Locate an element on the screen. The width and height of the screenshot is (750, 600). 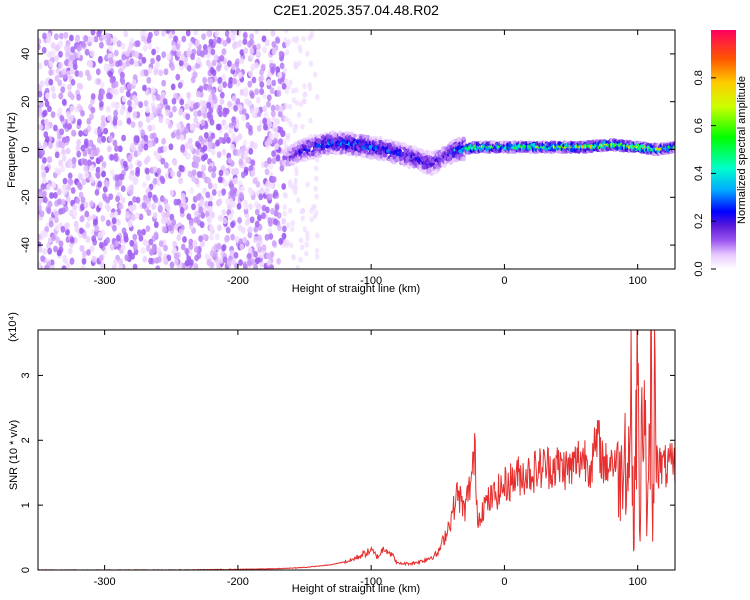
colorbar-tick-label: 0.6 is located at coordinates (699, 125).